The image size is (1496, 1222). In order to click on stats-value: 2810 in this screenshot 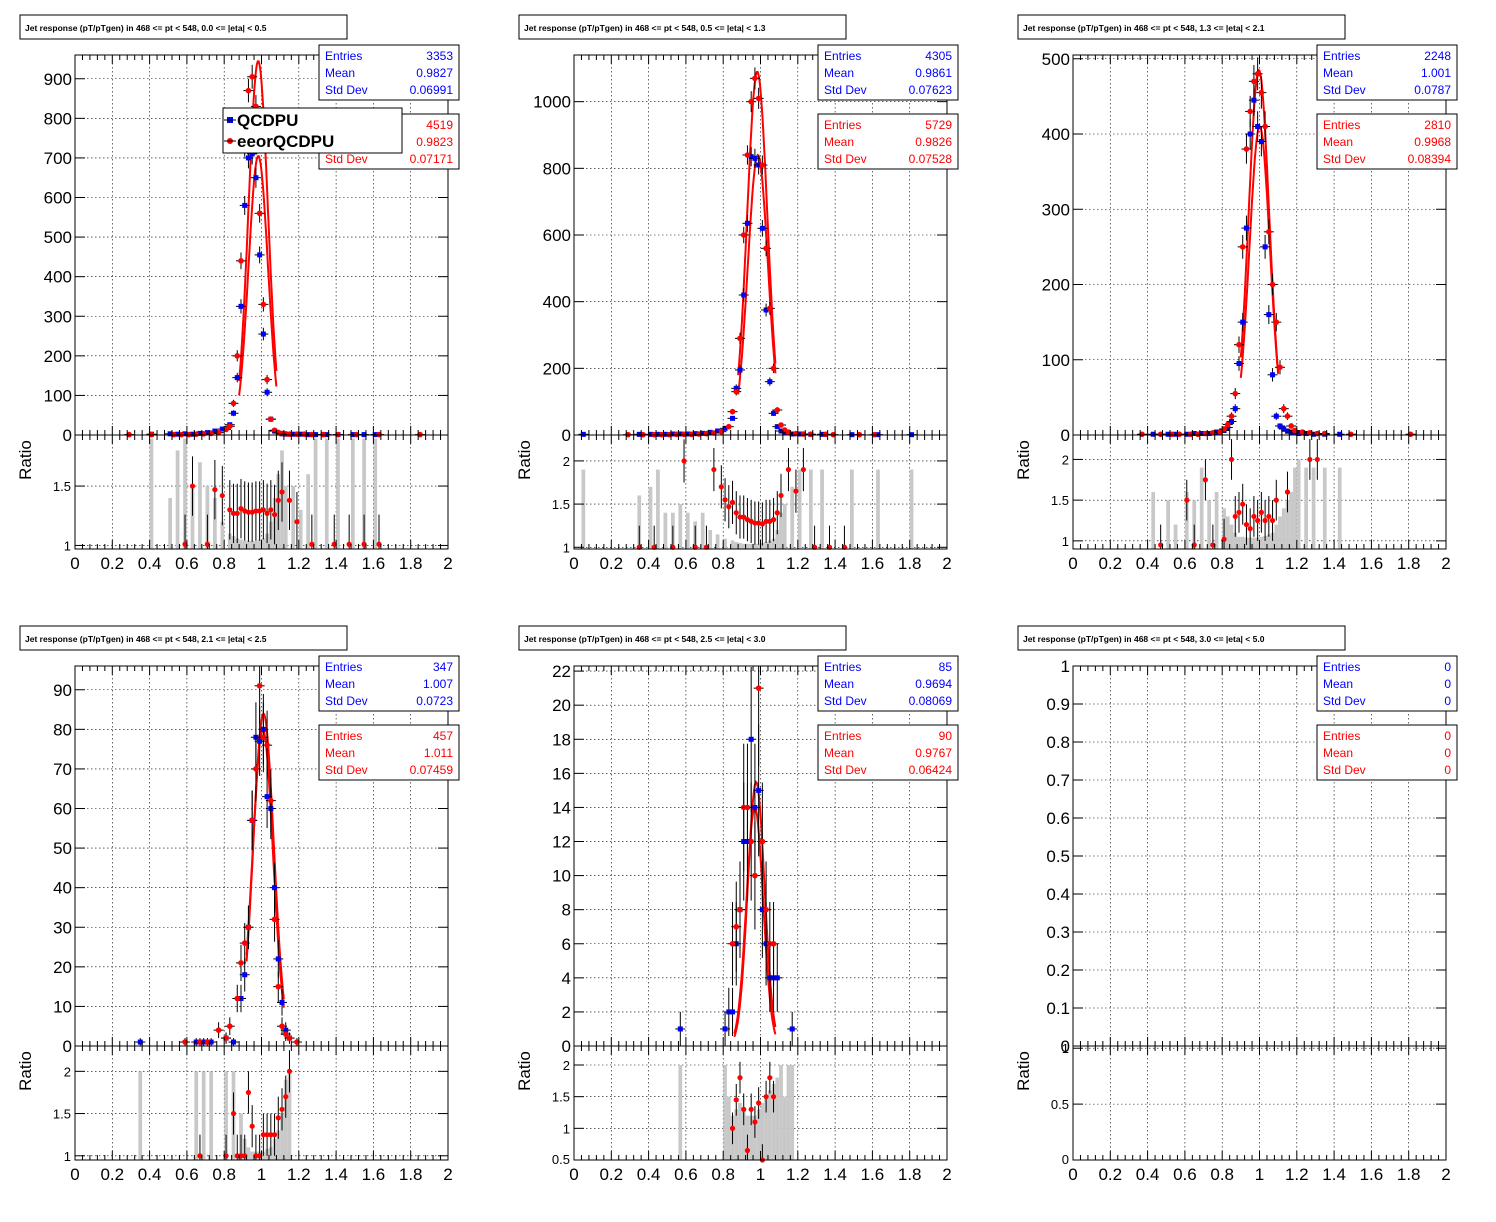, I will do `click(1437, 125)`.